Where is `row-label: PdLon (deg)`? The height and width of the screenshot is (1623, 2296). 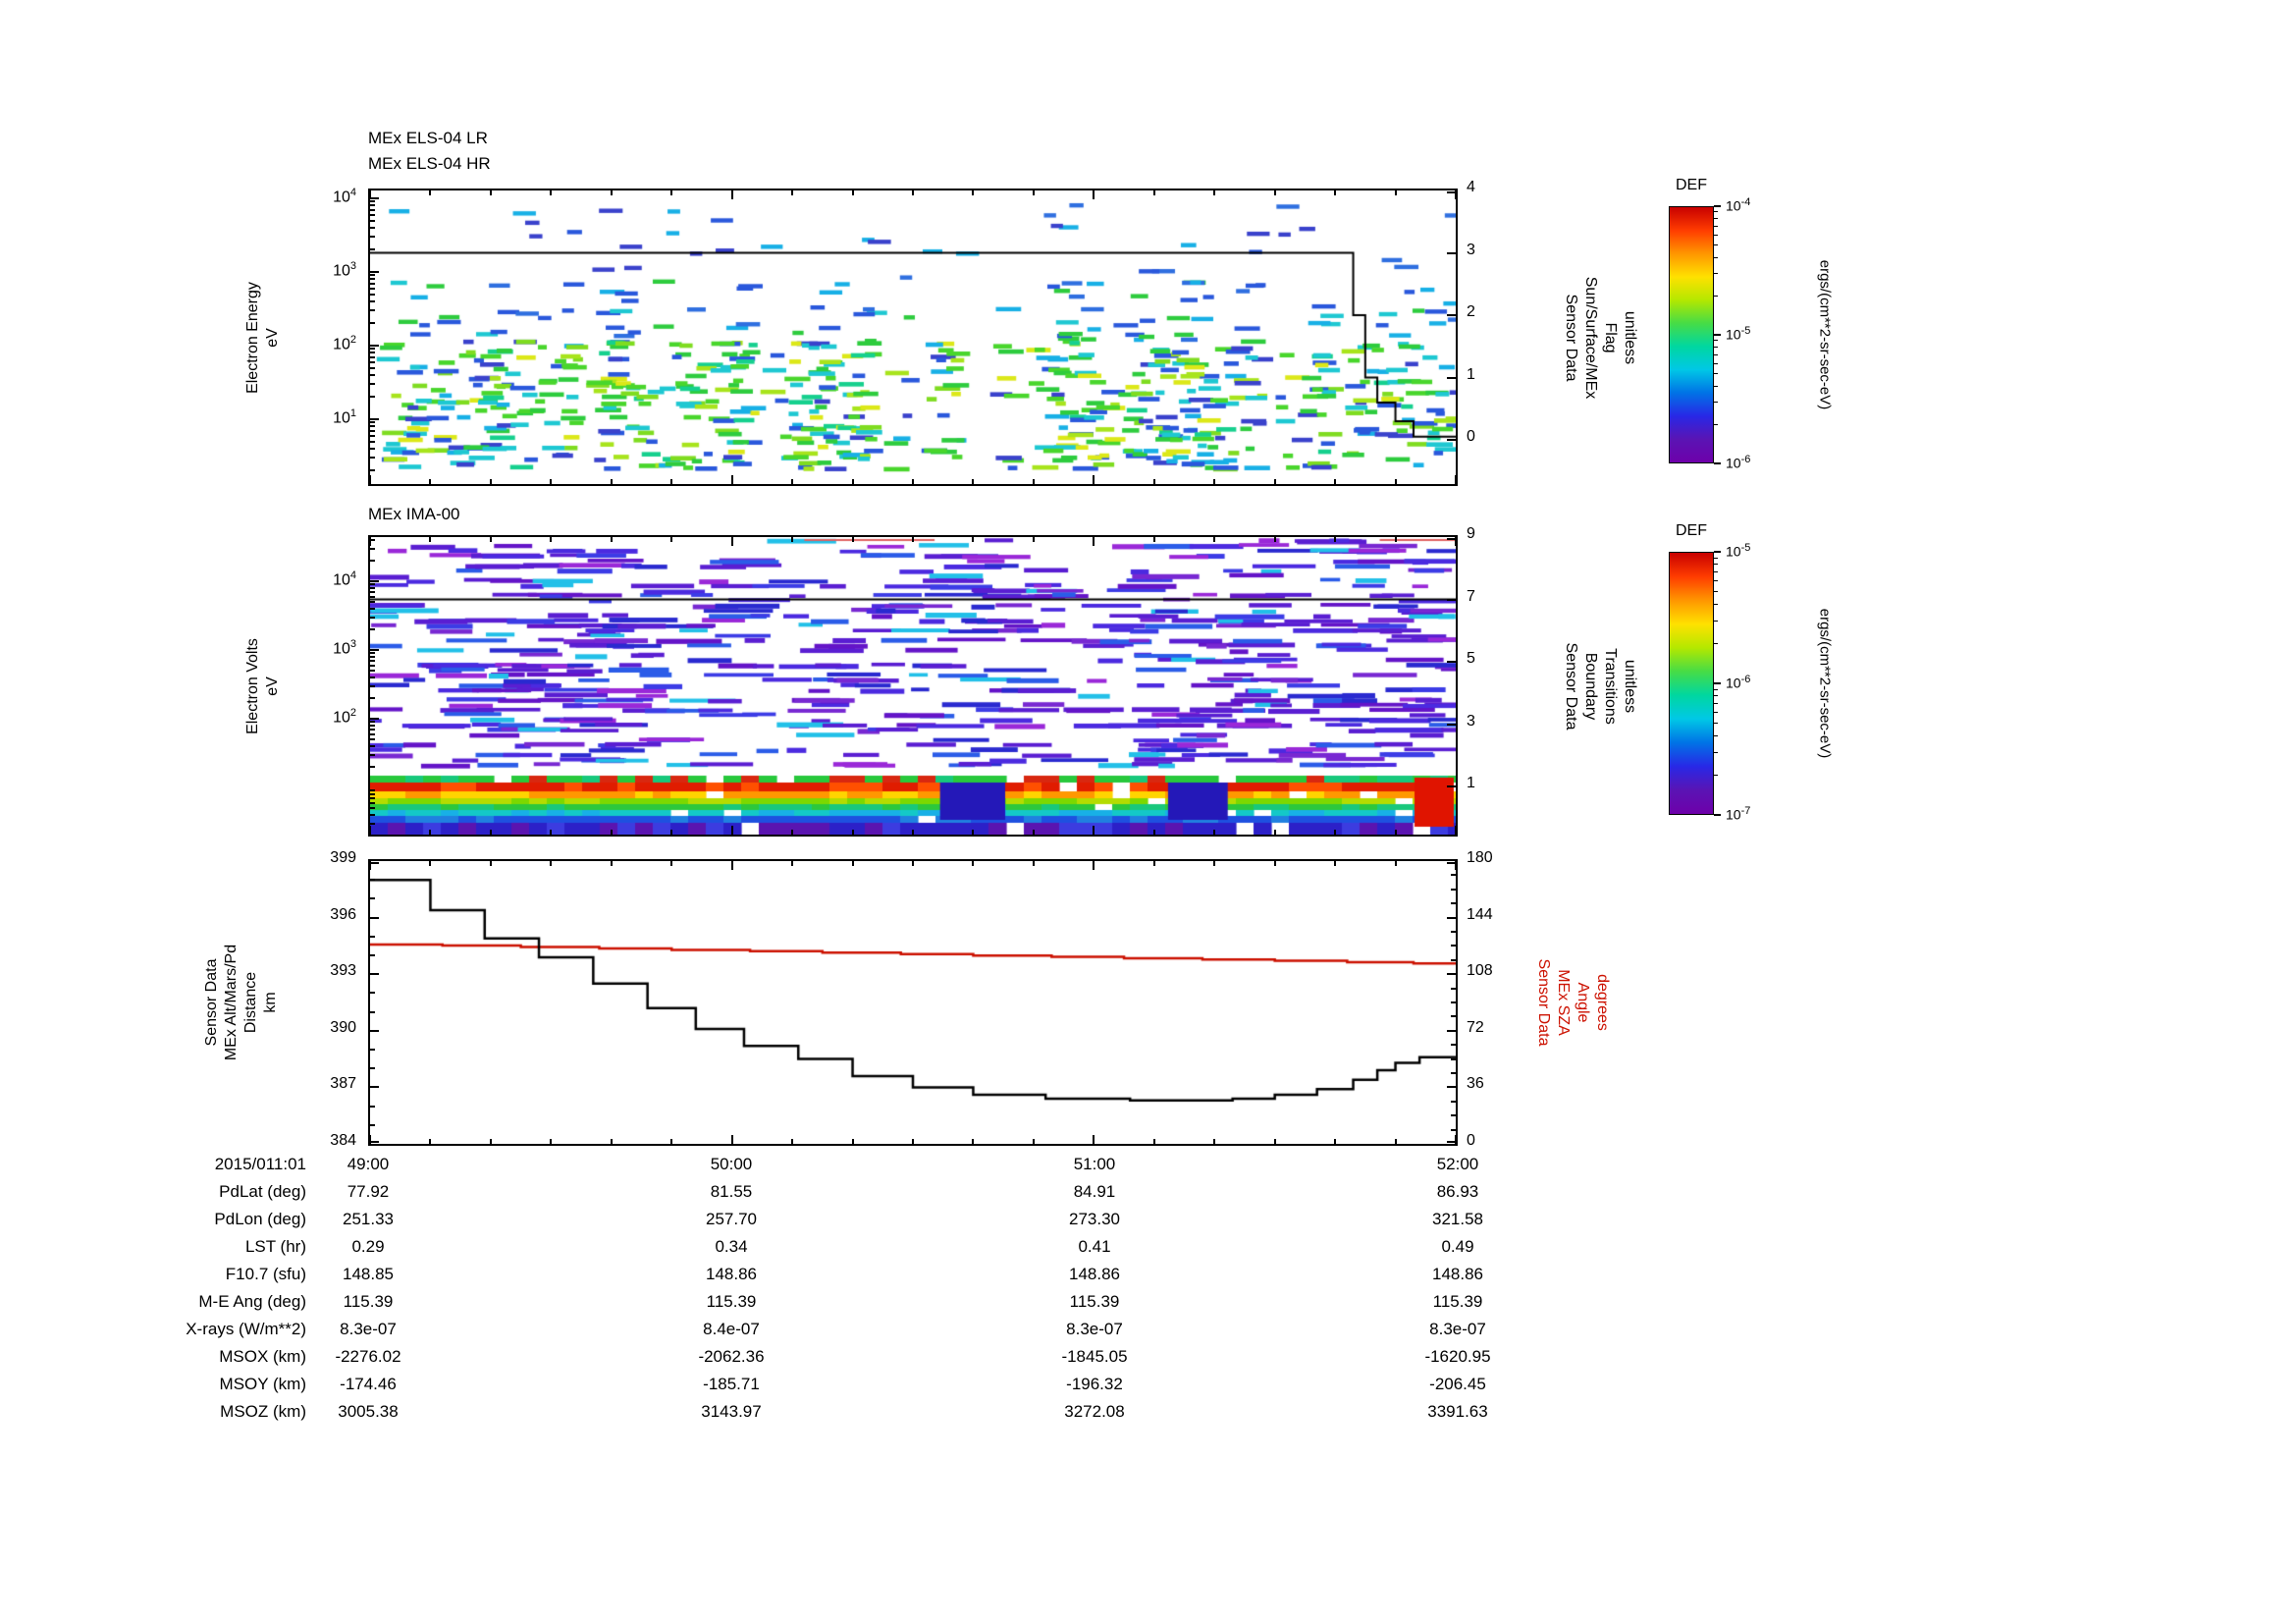
row-label: PdLon (deg) is located at coordinates (260, 1219).